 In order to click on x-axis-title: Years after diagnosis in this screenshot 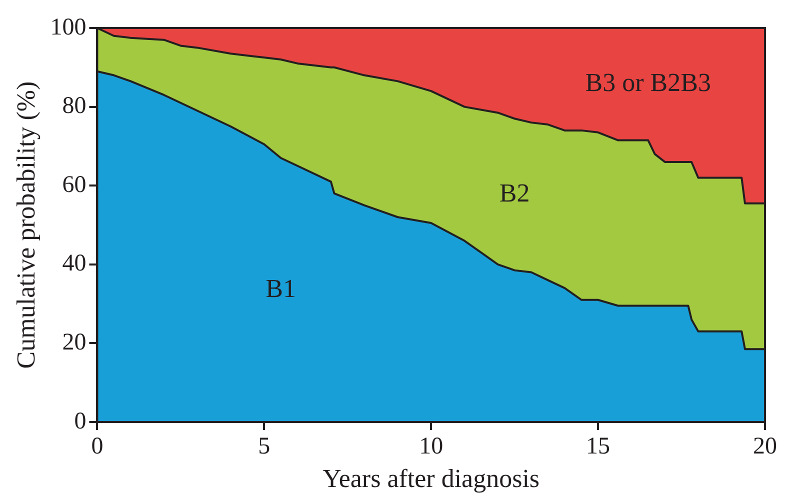, I will do `click(431, 479)`.